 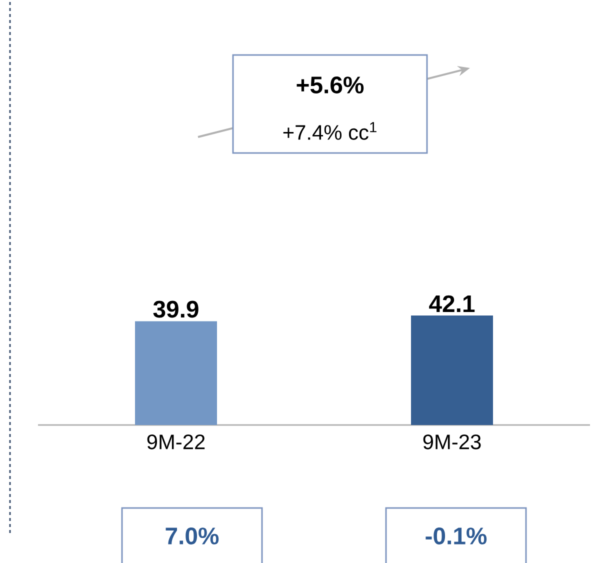 I want to click on x-tick-label: 9M-22, so click(x=176, y=442).